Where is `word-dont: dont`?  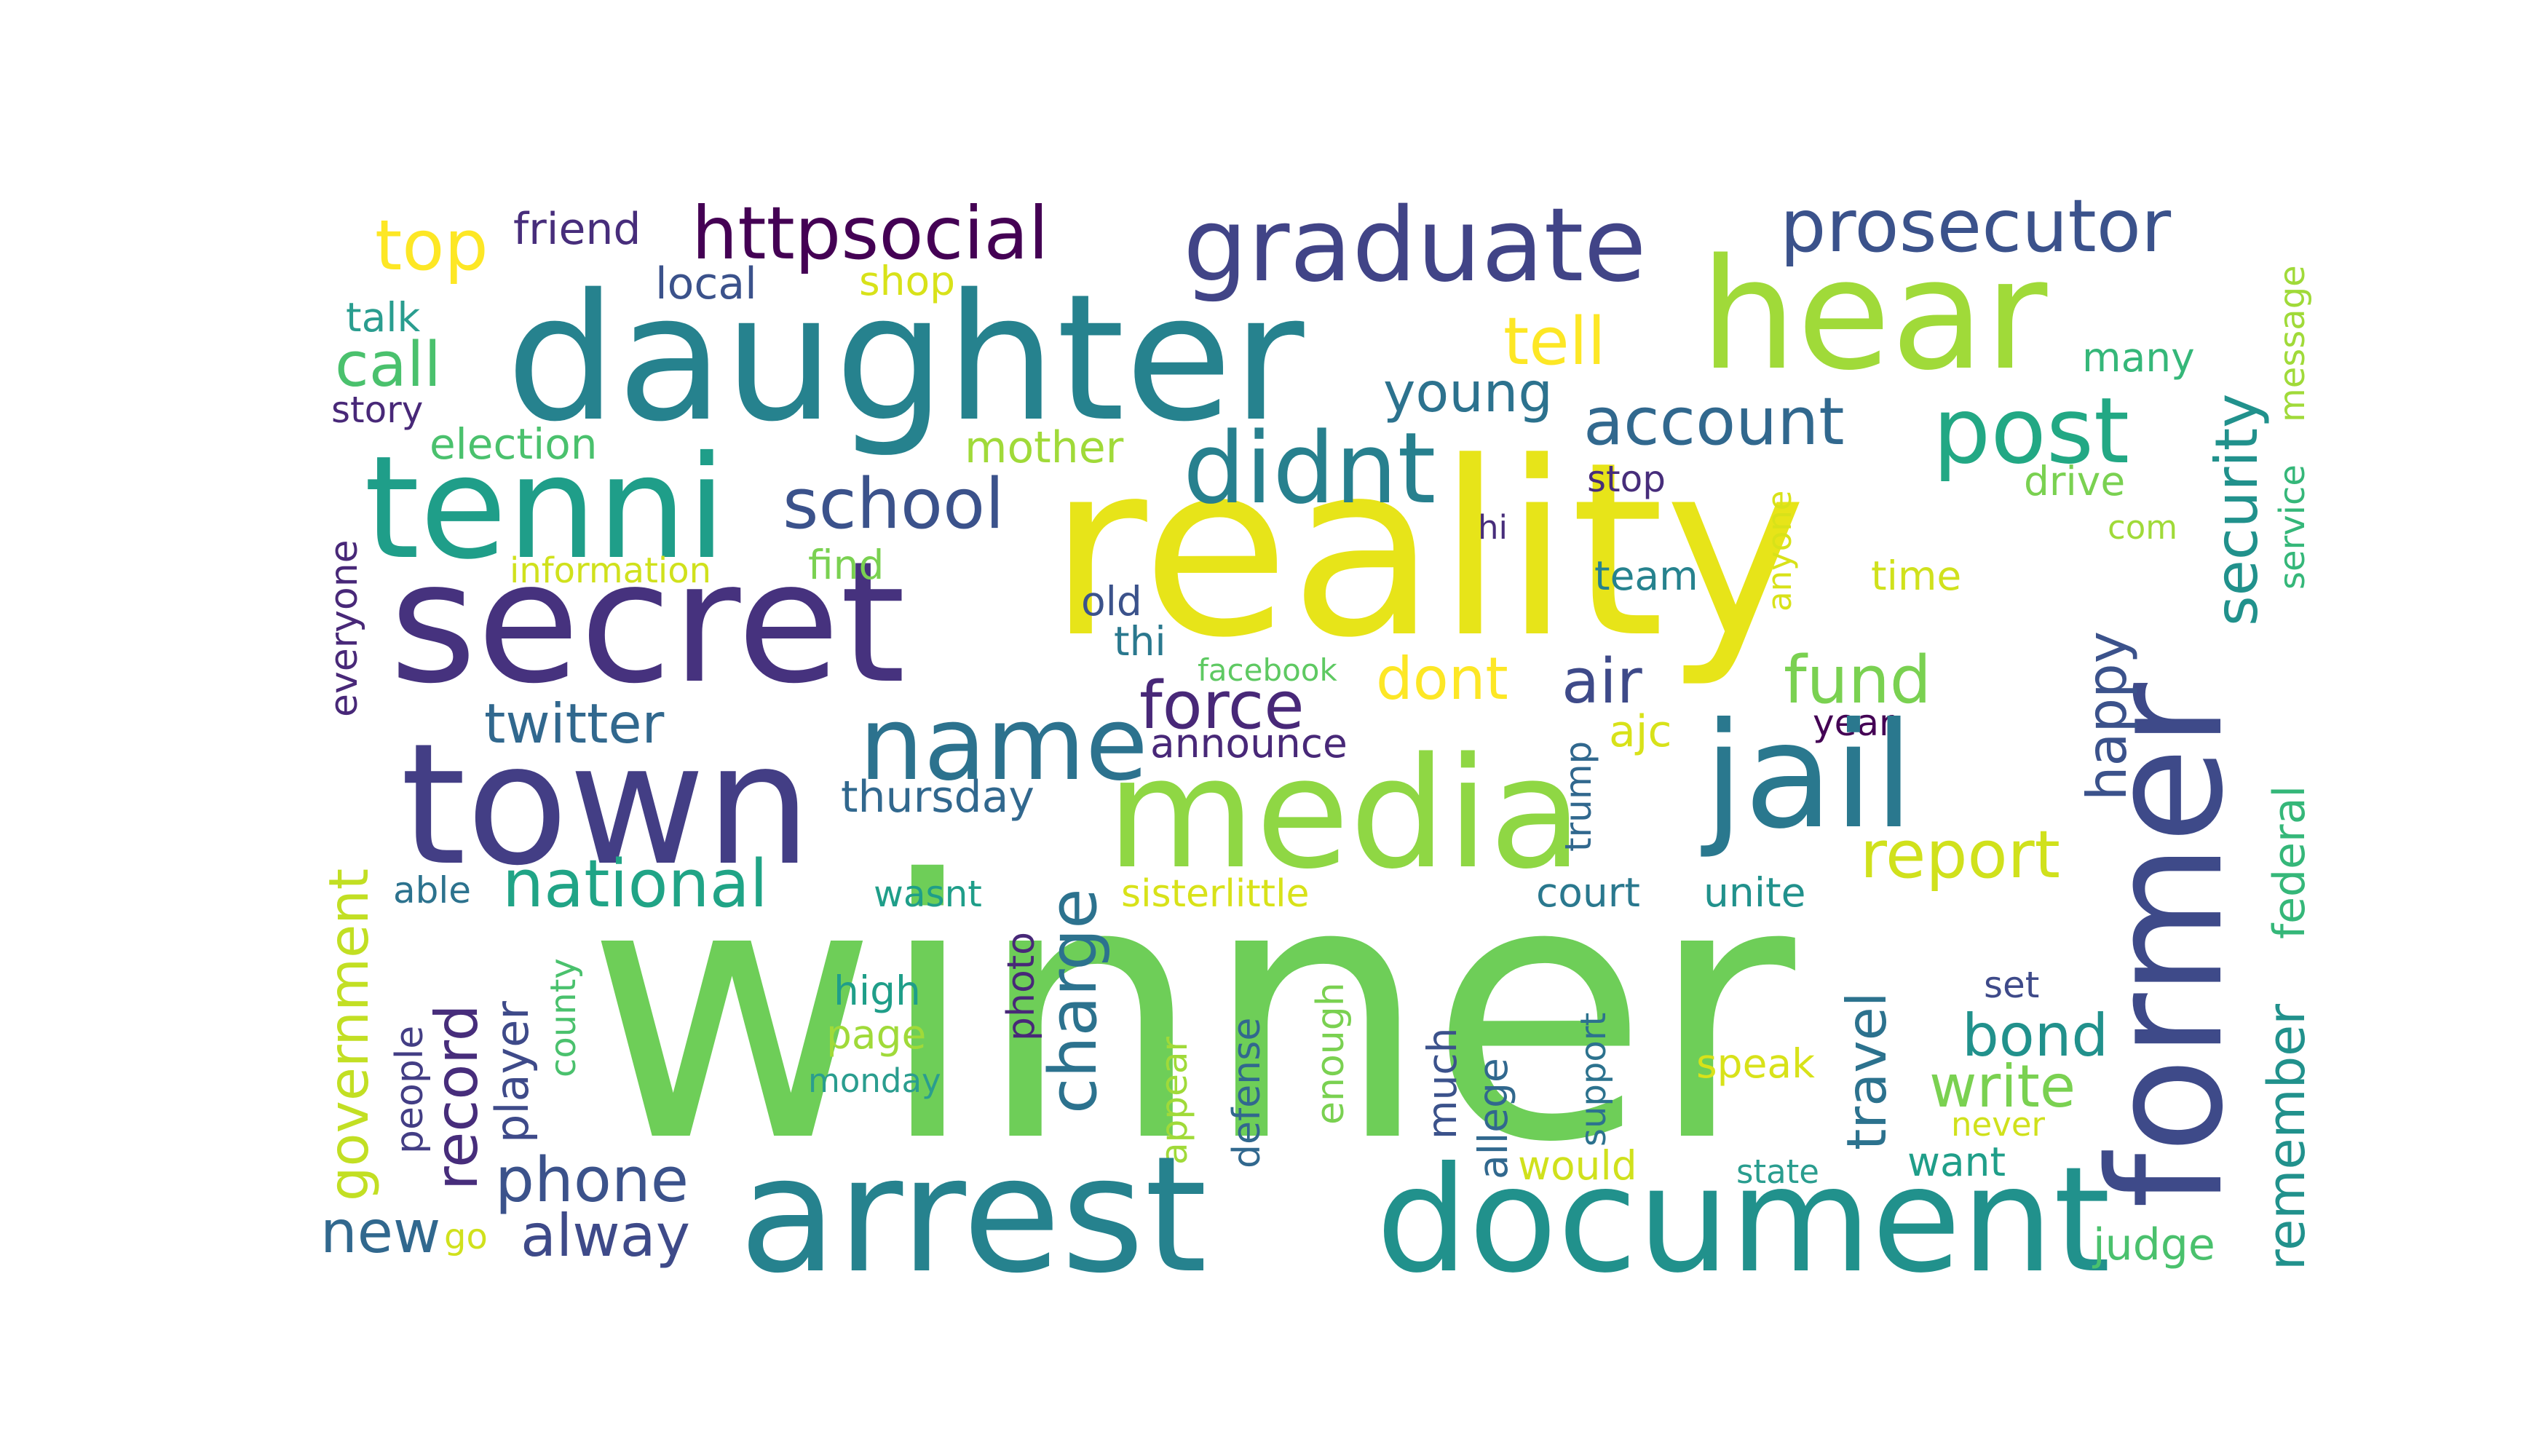 word-dont: dont is located at coordinates (1442, 679).